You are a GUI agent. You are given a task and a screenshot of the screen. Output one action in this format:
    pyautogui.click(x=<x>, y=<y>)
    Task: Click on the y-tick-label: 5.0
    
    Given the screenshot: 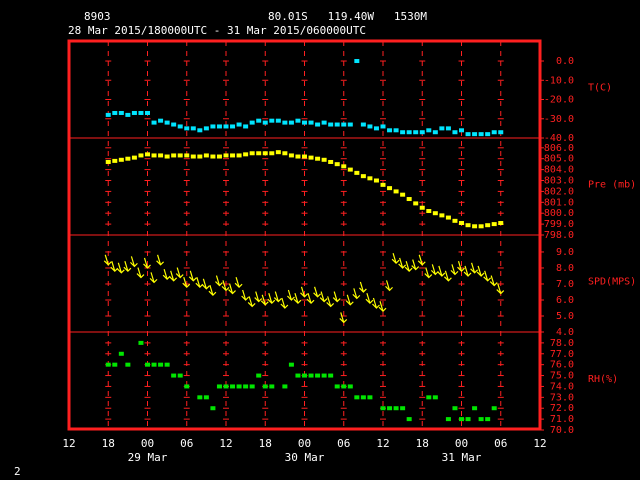 What is the action you would take?
    pyautogui.click(x=565, y=316)
    